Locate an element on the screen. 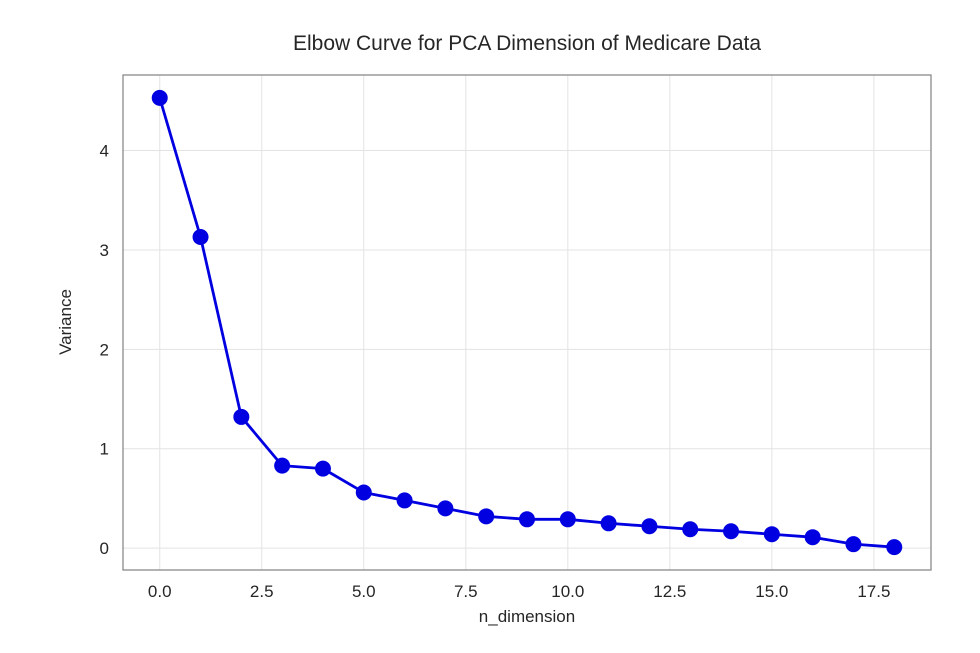  x-tick-label: 10.0 is located at coordinates (567, 591).